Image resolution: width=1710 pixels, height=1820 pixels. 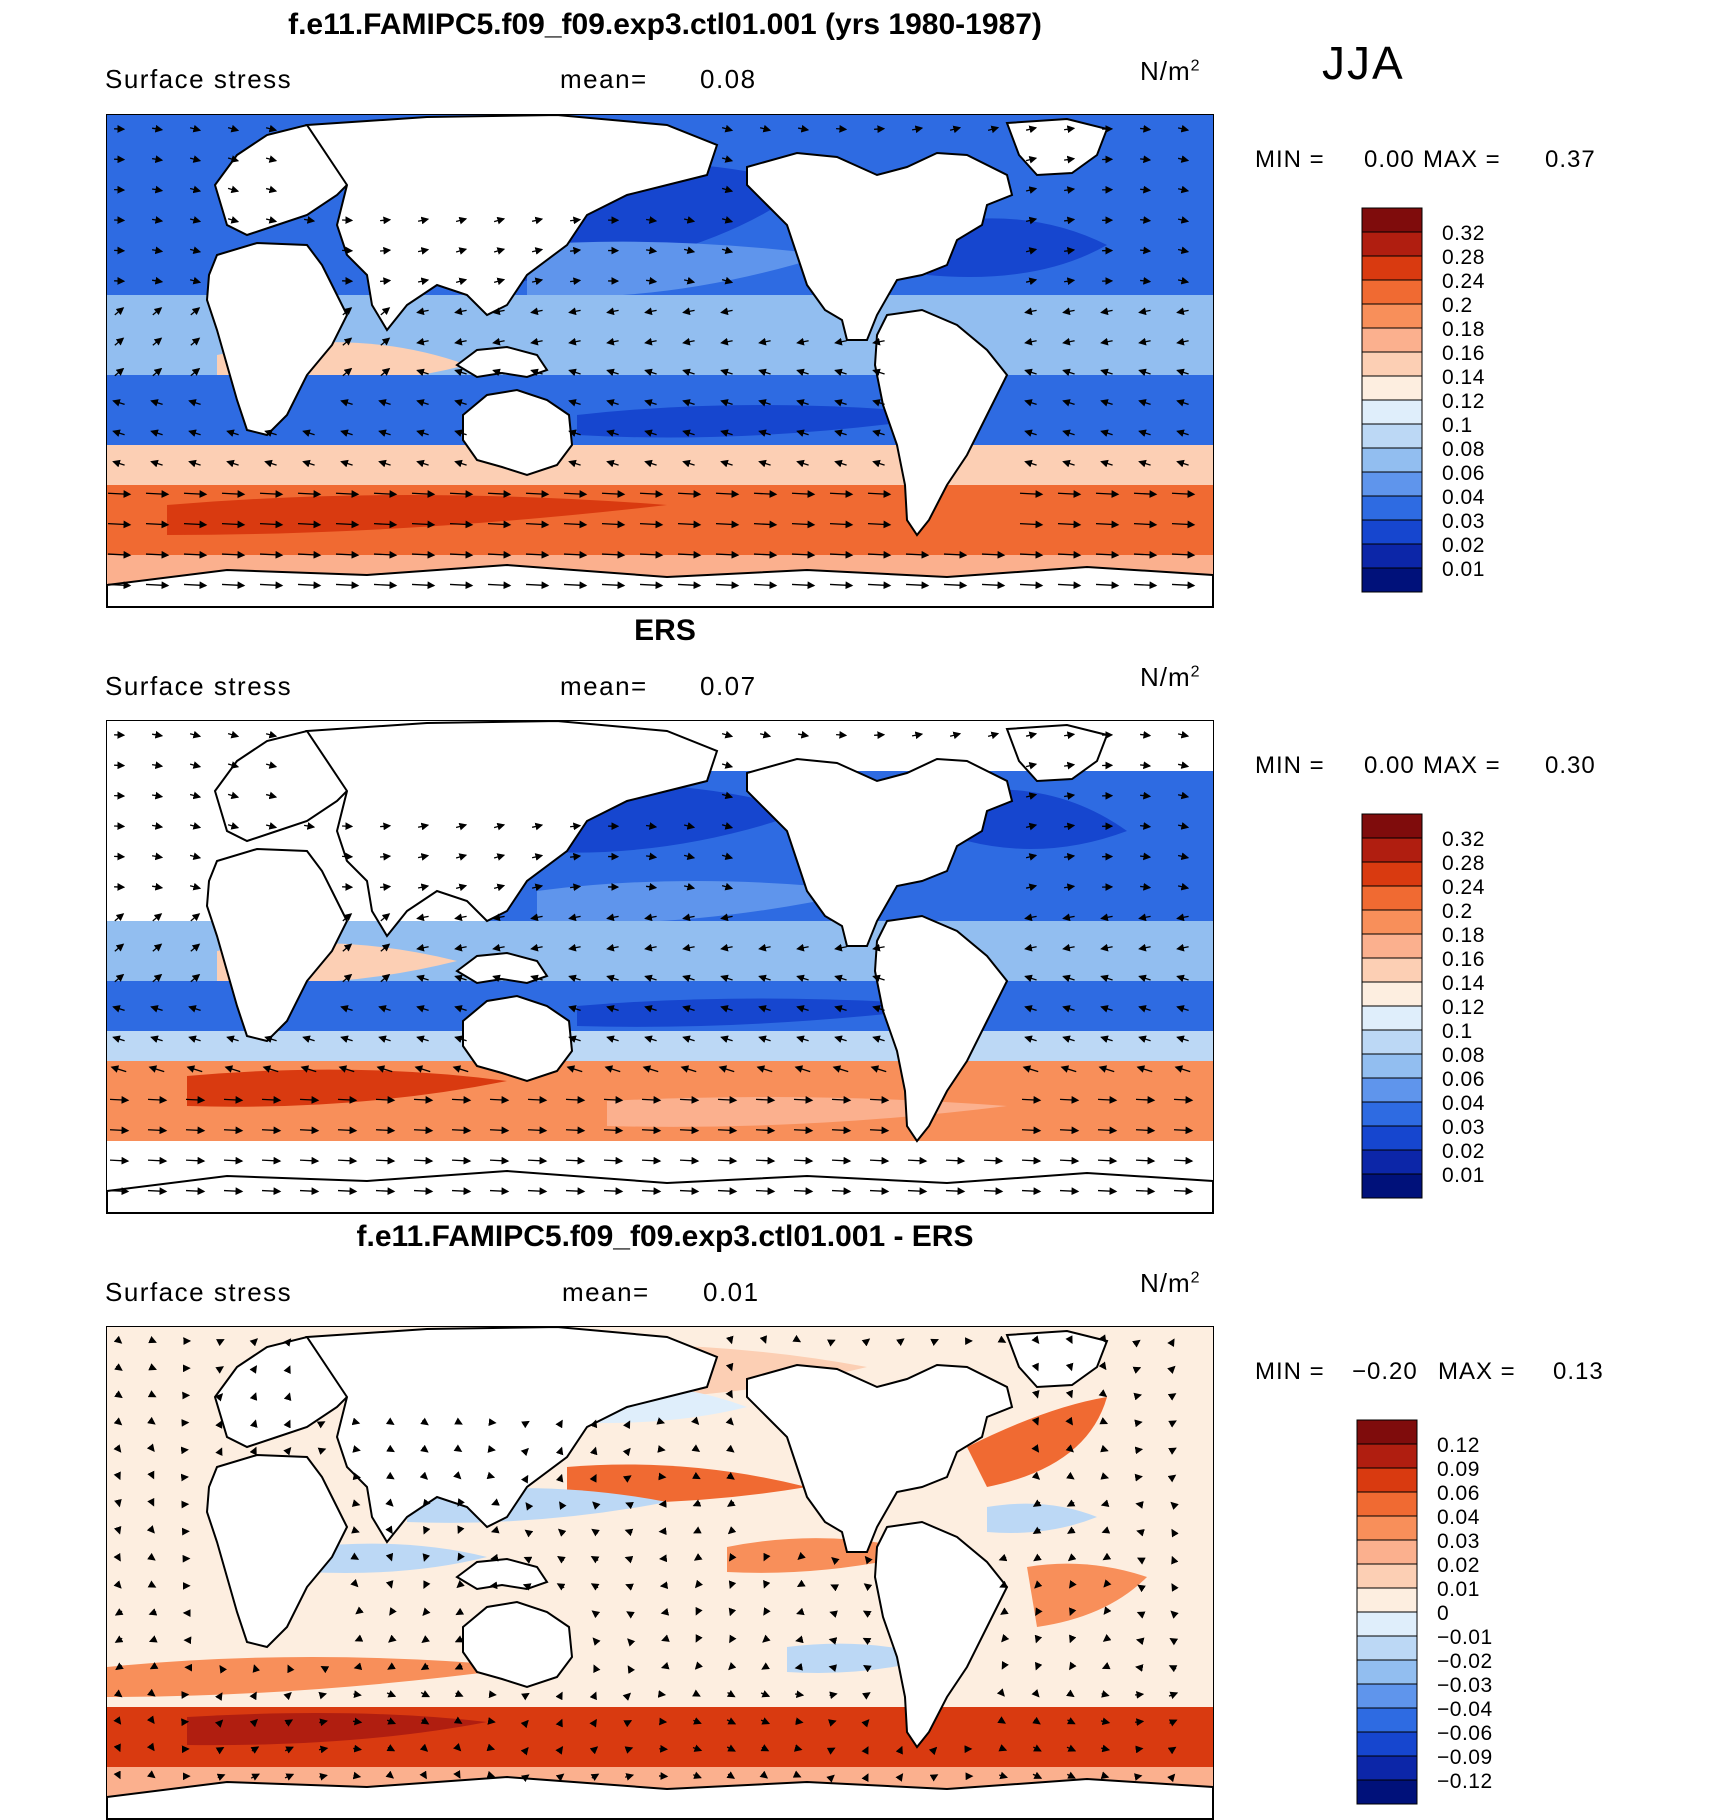 What do you see at coordinates (1463, 839) in the screenshot?
I see `colorbar-tick-label: 0.32` at bounding box center [1463, 839].